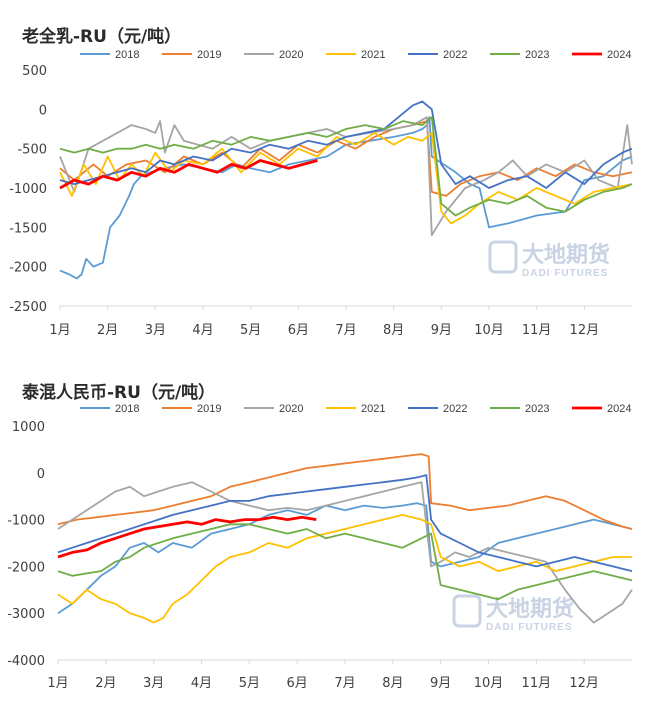 The height and width of the screenshot is (708, 650). I want to click on series-line-2018, so click(345, 558).